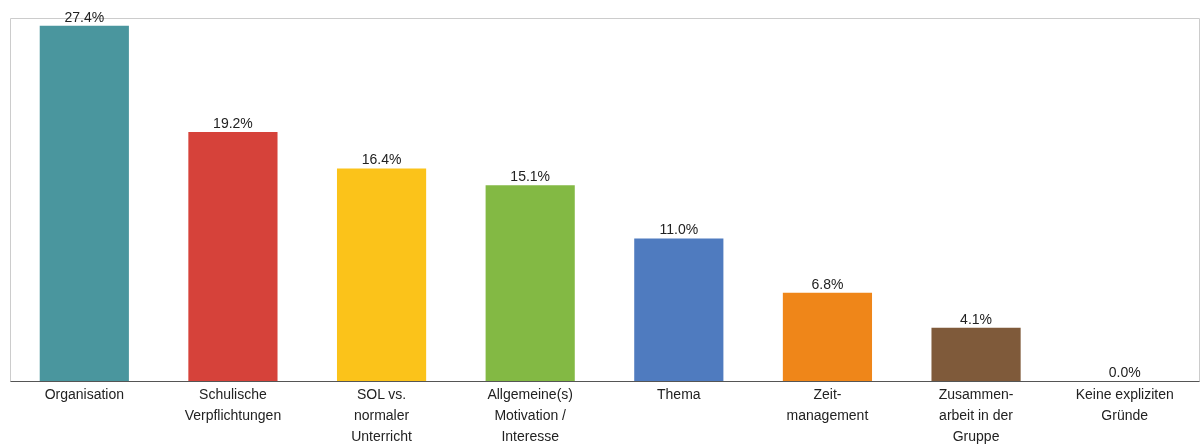 The image size is (1204, 448). I want to click on x-tick-label: Zusammen- arbeit in der Gruppe, so click(976, 414).